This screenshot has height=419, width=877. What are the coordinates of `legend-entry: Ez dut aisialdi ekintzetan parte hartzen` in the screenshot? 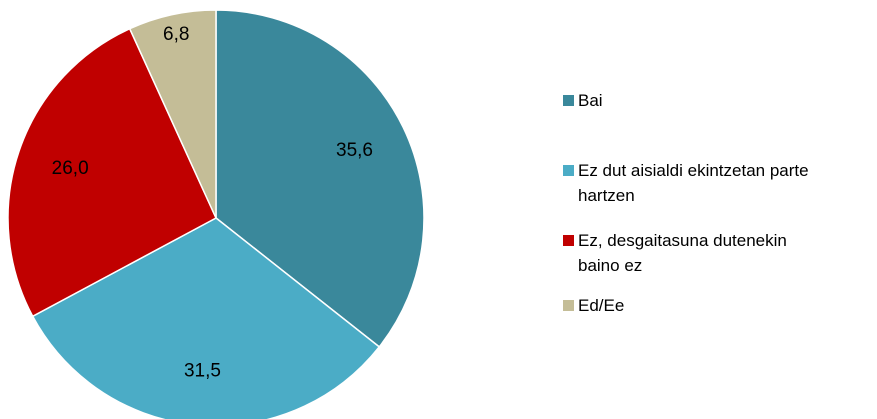 It's located at (693, 183).